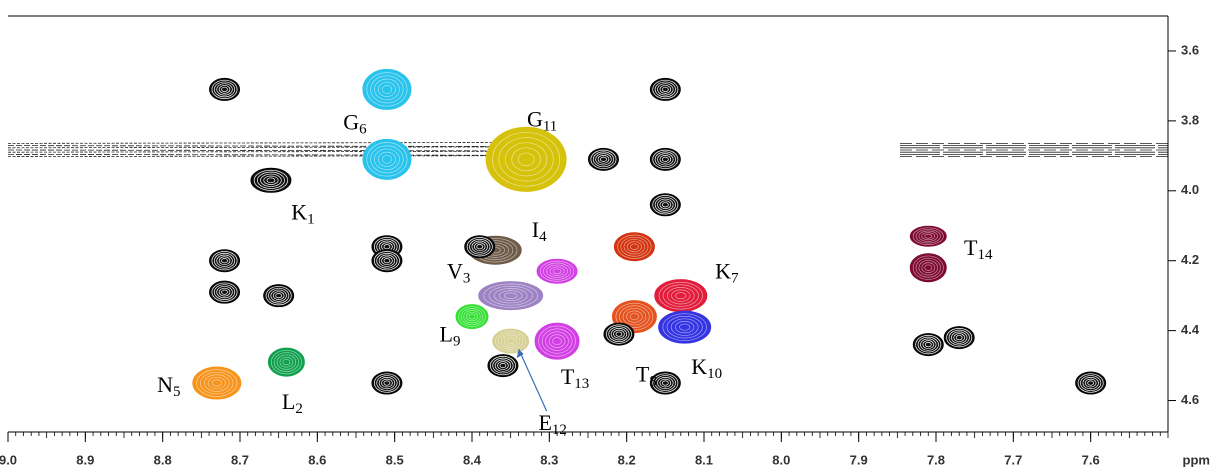  Describe the element at coordinates (363, 130) in the screenshot. I see `residue-number: 6` at that location.